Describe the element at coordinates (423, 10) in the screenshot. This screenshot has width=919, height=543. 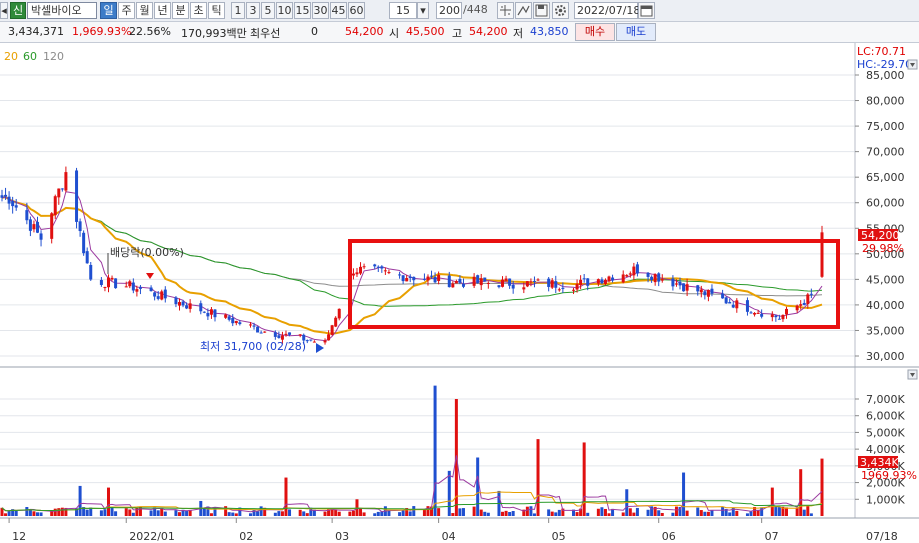
I see `chevron-down-icon: ▾` at that location.